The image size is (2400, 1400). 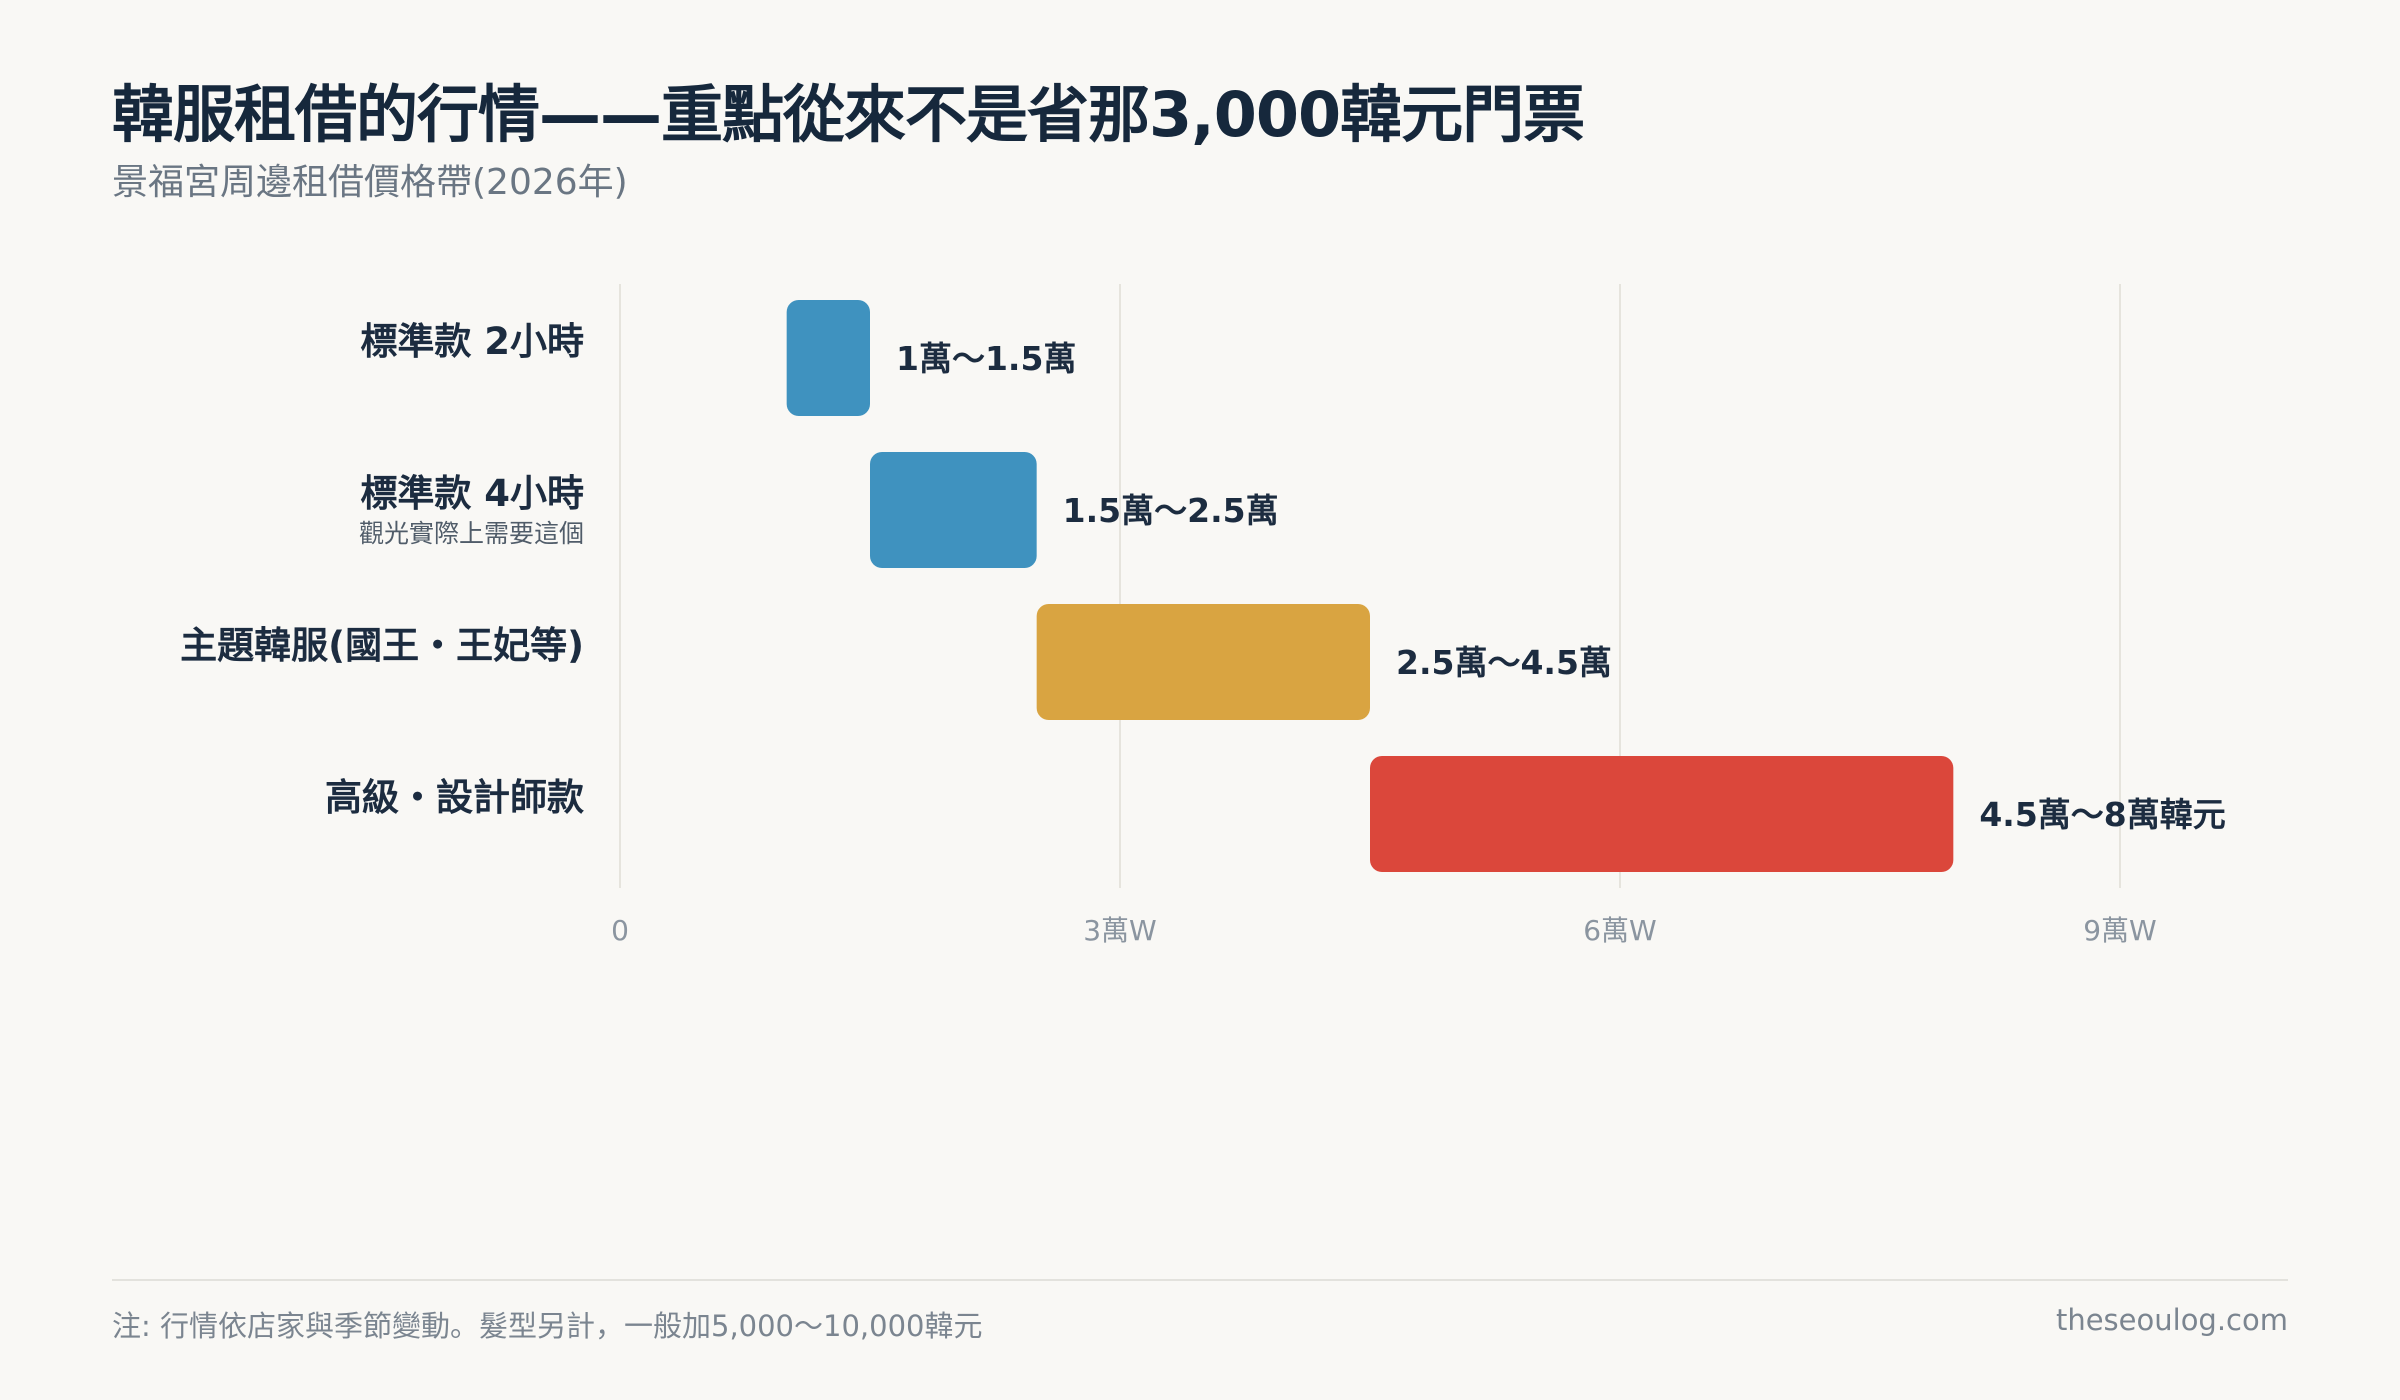 What do you see at coordinates (2102, 814) in the screenshot?
I see `range-bar-label-3: 4.5萬〜8萬韓元` at bounding box center [2102, 814].